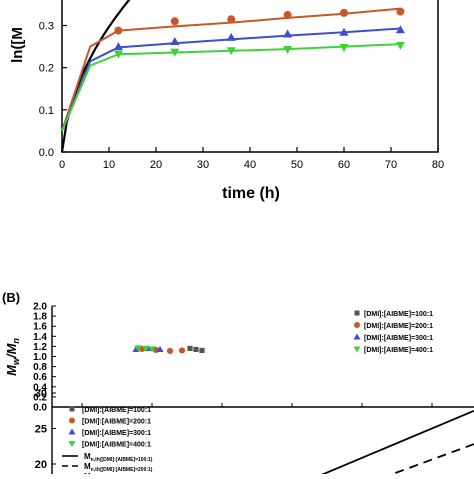  I want to click on top-y-tick-label: 0.1, so click(46, 111).